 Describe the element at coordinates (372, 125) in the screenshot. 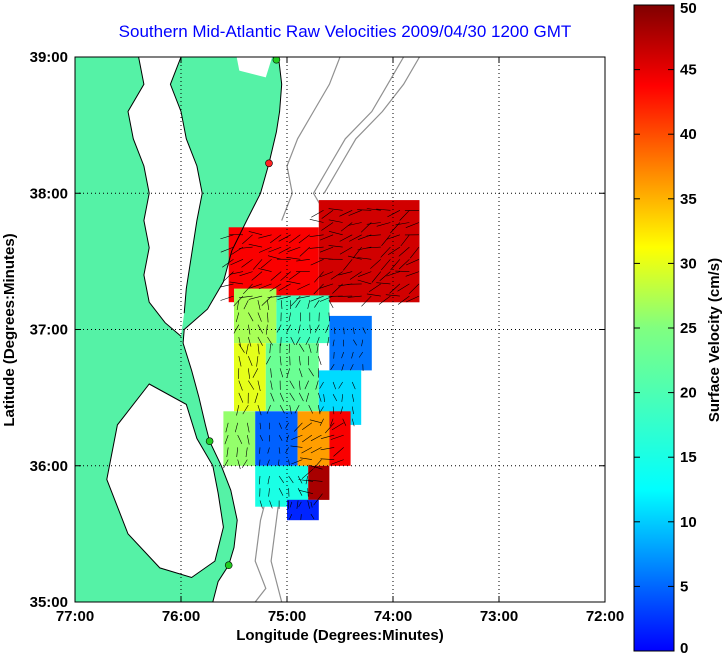

I see `bathymetry-contour` at that location.